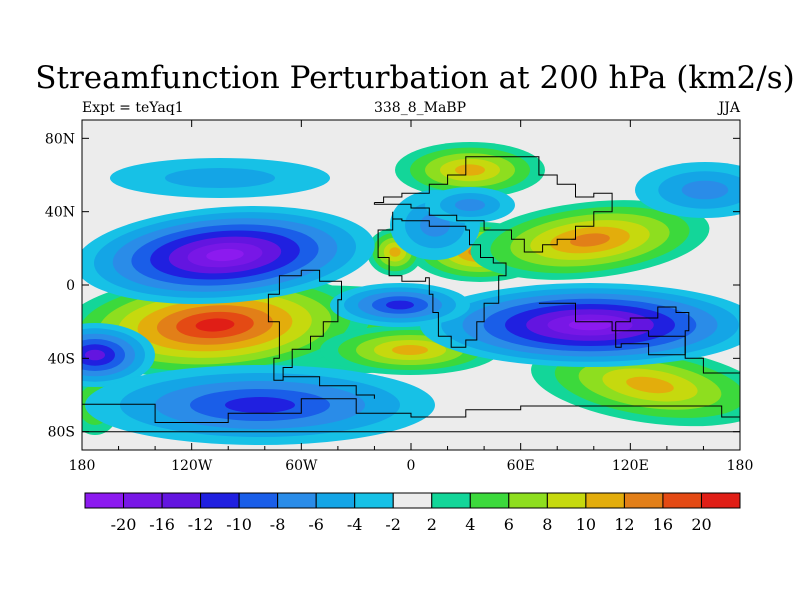 This screenshot has width=800, height=600. I want to click on x-tick-label: 0, so click(411, 466).